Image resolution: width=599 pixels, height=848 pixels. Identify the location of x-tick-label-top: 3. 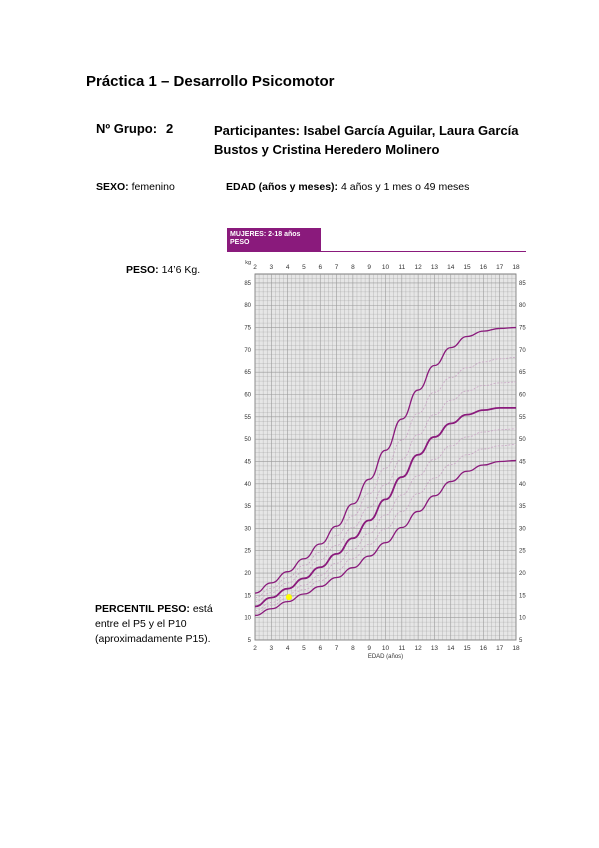
(272, 267).